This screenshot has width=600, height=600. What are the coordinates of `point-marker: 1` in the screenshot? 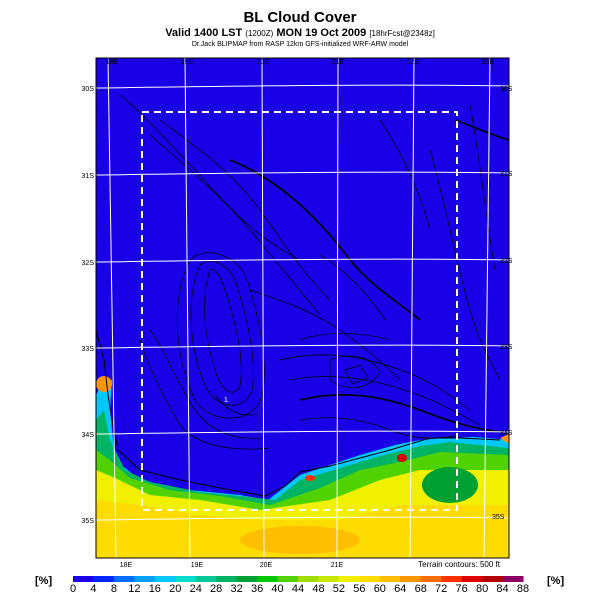 It's located at (226, 400).